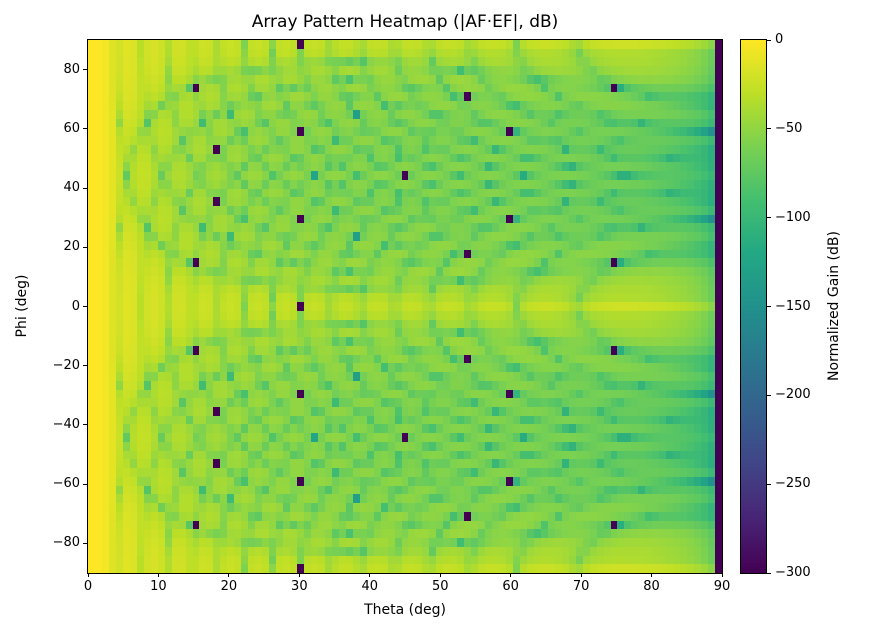  What do you see at coordinates (66, 365) in the screenshot?
I see `y-tick-label: −20` at bounding box center [66, 365].